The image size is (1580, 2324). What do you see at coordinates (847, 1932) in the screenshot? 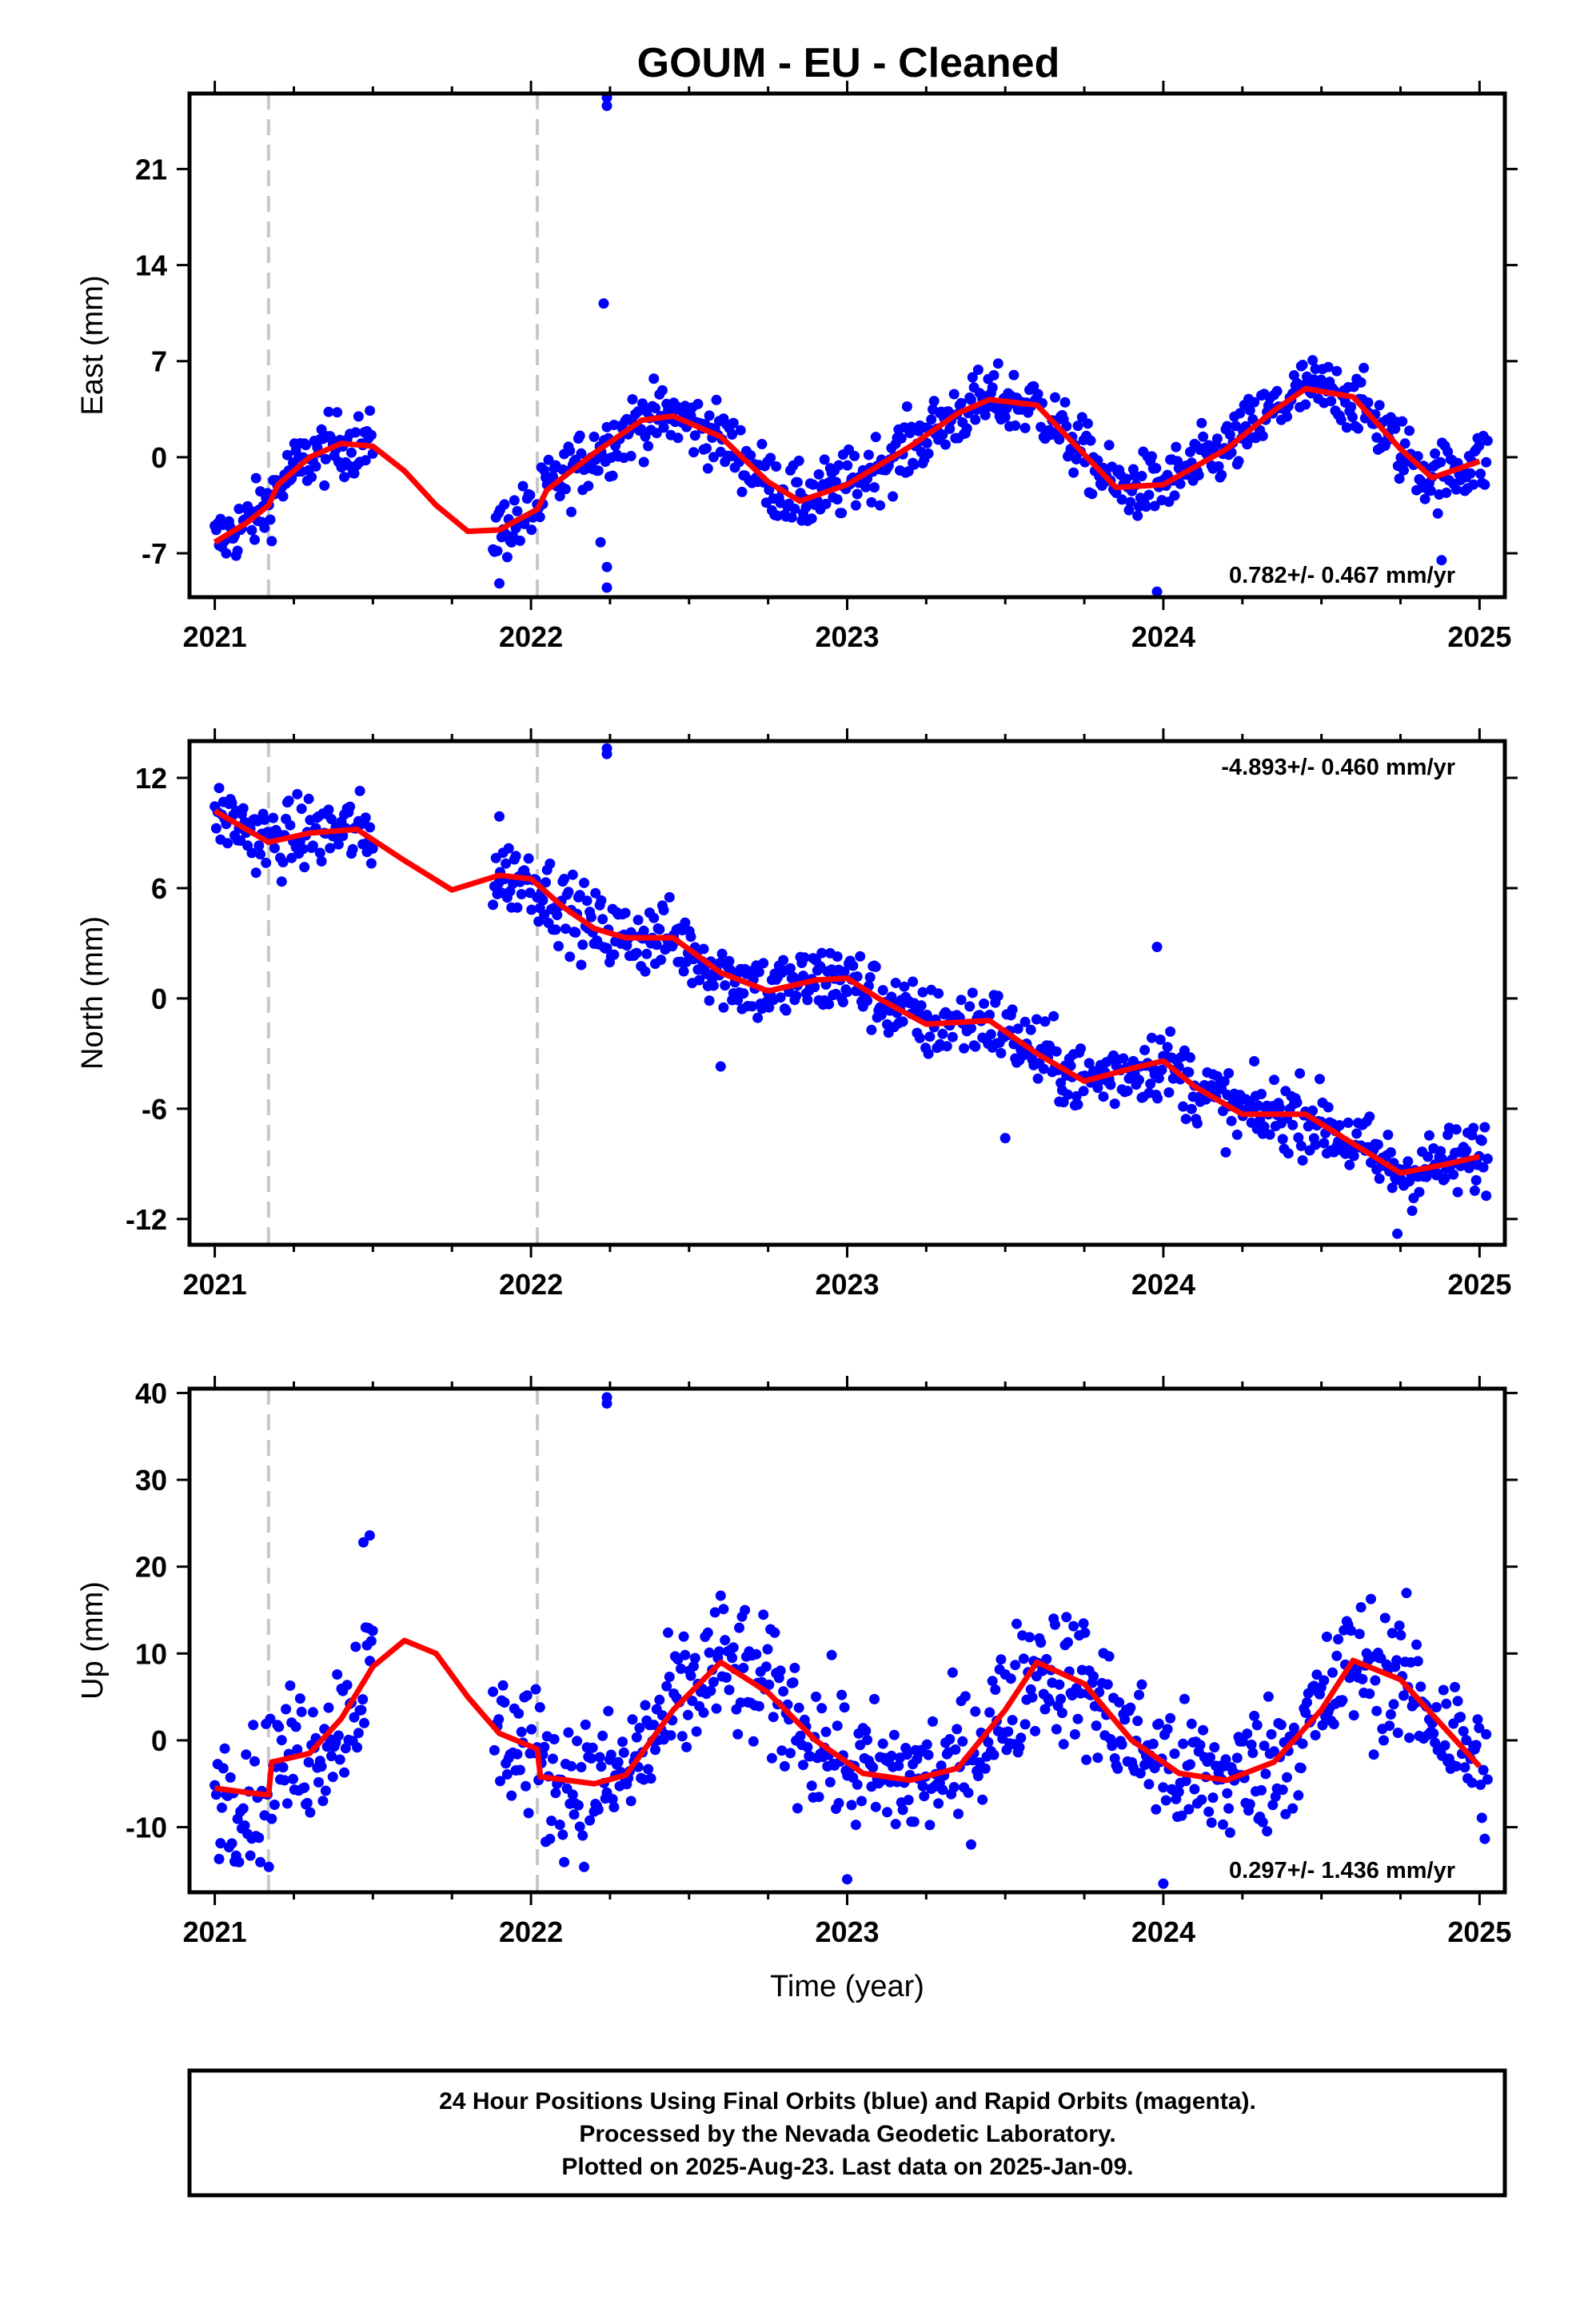
I see `up-x-tick-label: 2023` at bounding box center [847, 1932].